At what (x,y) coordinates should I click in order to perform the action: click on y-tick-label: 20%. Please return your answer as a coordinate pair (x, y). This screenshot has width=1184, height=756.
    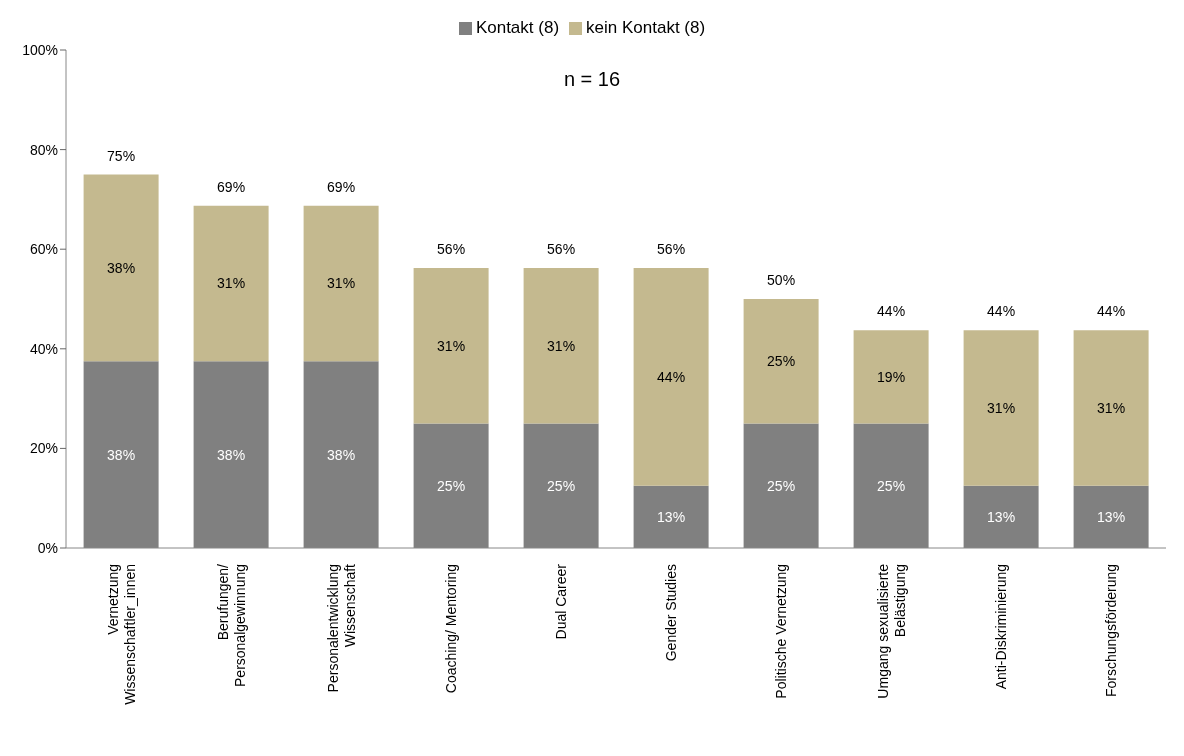
    Looking at the image, I should click on (43, 448).